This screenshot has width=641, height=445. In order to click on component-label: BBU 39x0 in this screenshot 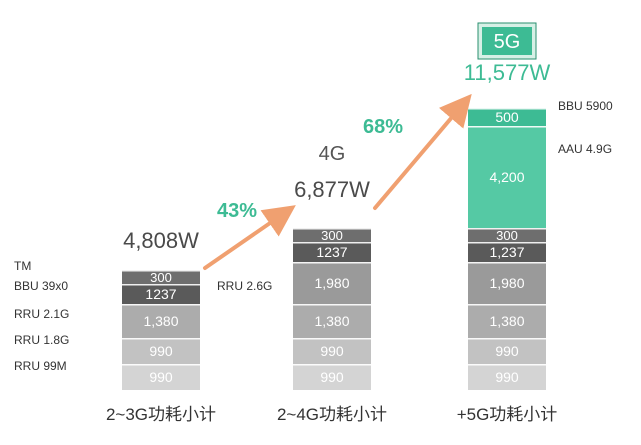, I will do `click(41, 286)`.